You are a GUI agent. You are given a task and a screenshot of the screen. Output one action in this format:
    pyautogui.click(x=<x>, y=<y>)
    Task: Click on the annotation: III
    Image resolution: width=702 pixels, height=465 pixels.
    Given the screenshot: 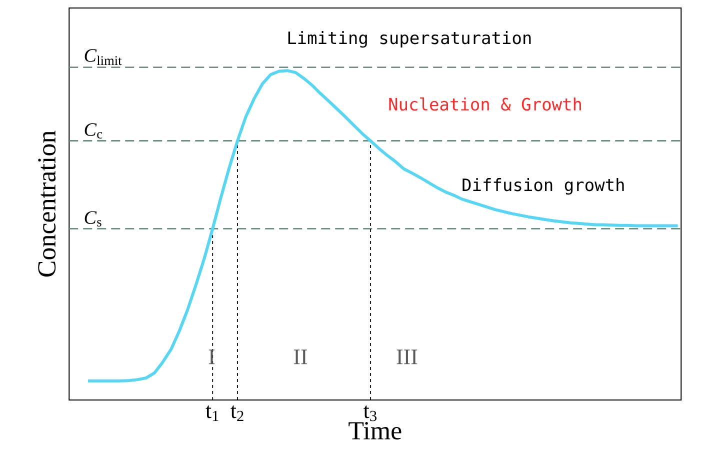 What is the action you would take?
    pyautogui.click(x=407, y=357)
    